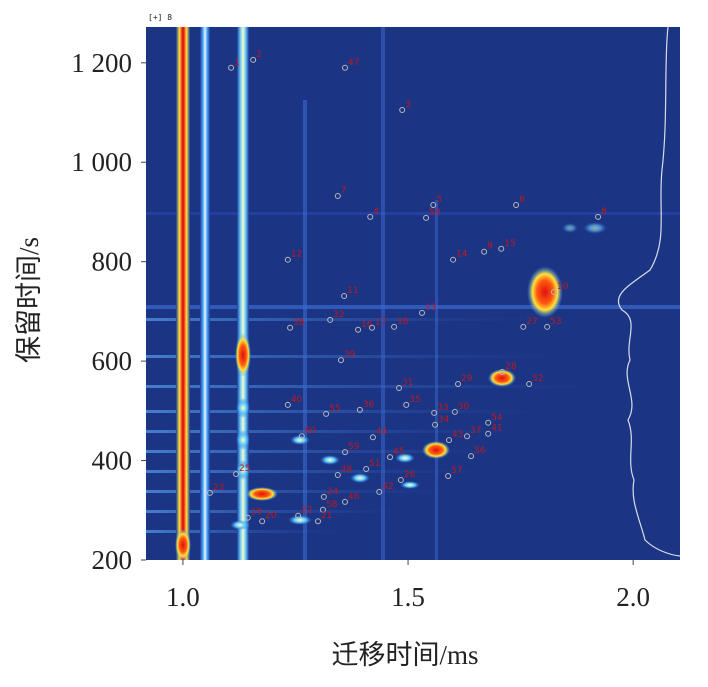 The height and width of the screenshot is (687, 708). Describe the element at coordinates (183, 597) in the screenshot. I see `x-tick-label: 1.0` at that location.